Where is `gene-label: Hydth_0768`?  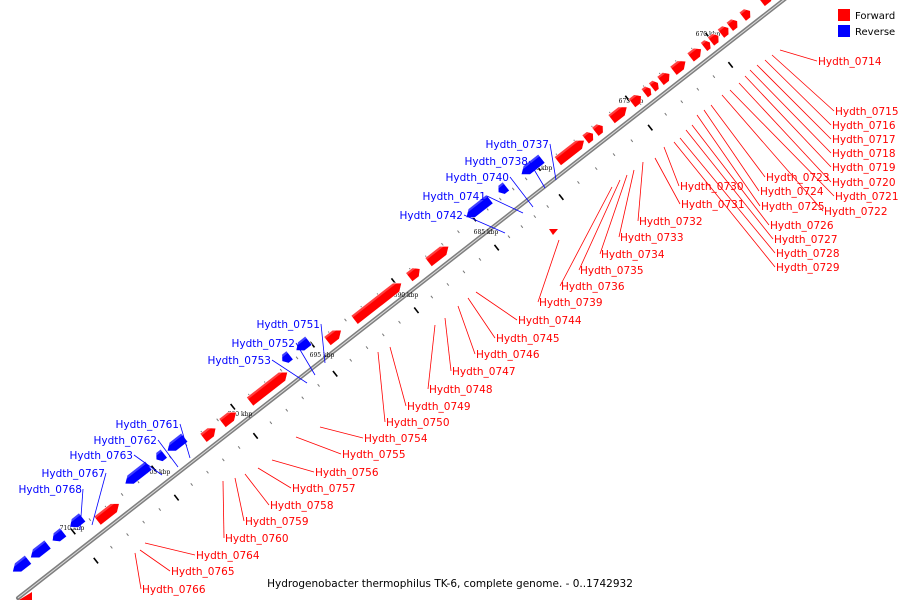
gene-label: Hydth_0768 is located at coordinates (50, 490).